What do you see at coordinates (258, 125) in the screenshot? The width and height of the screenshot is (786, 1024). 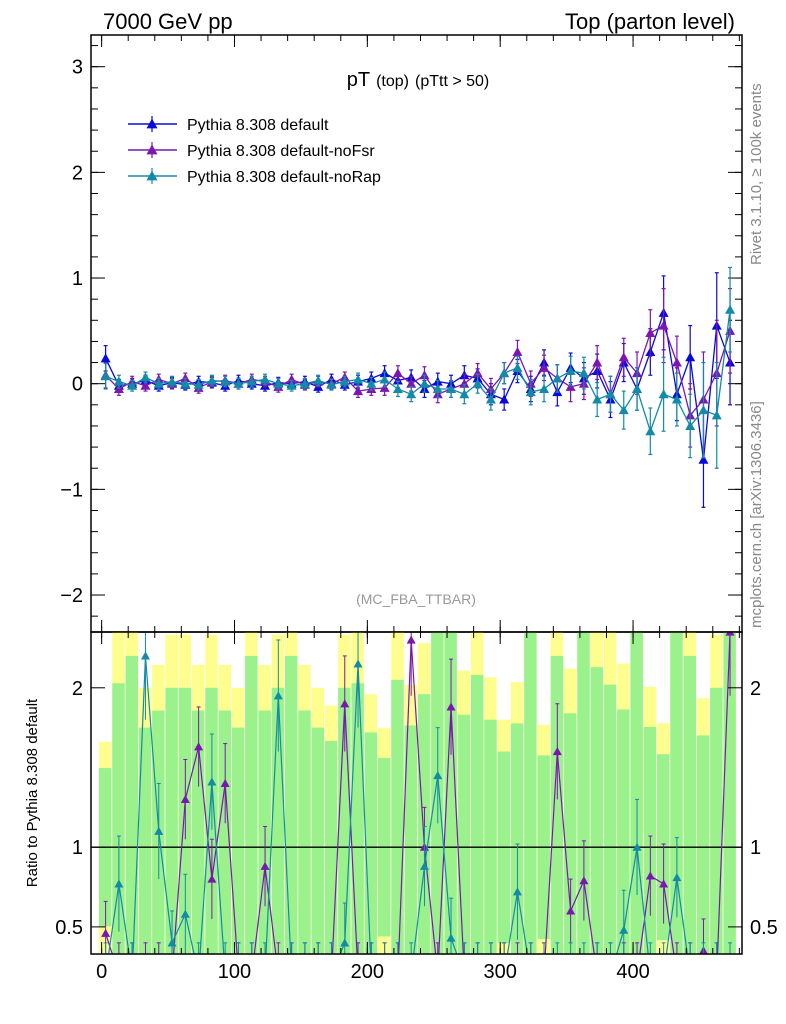 I see `legend-label: Pythia 8.308 default` at bounding box center [258, 125].